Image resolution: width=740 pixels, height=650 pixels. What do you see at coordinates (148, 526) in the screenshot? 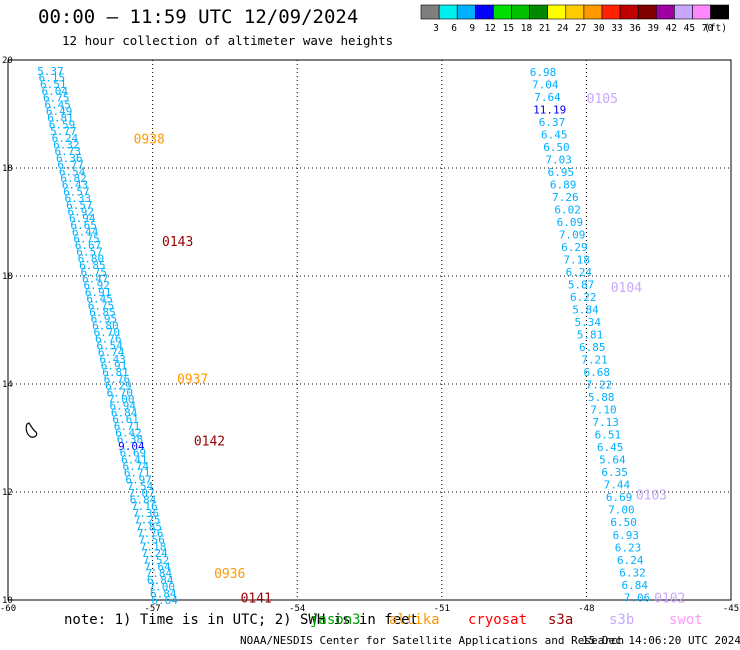
I see `wave-height-label: 7.85` at bounding box center [148, 526].